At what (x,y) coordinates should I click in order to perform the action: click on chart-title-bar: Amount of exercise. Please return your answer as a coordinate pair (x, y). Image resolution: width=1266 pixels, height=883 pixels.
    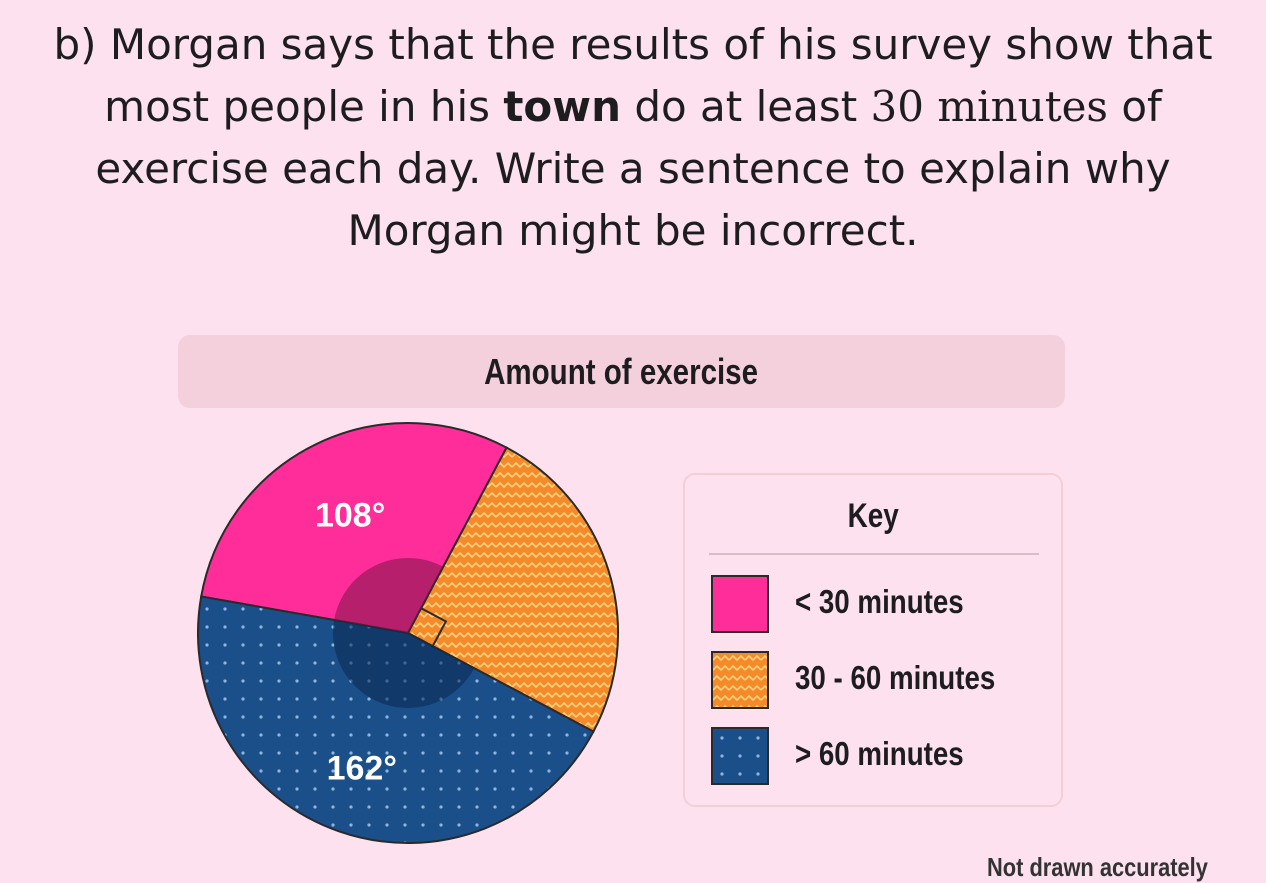
    Looking at the image, I should click on (621, 371).